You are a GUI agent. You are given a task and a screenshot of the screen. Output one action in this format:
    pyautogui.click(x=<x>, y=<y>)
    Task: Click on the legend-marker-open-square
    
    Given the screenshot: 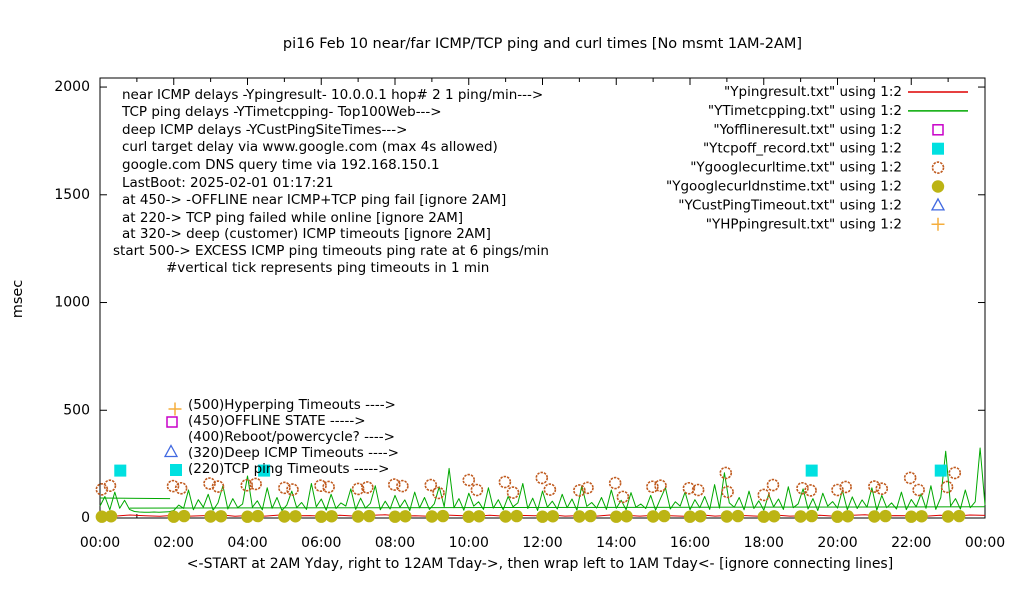 What is the action you would take?
    pyautogui.click(x=938, y=130)
    